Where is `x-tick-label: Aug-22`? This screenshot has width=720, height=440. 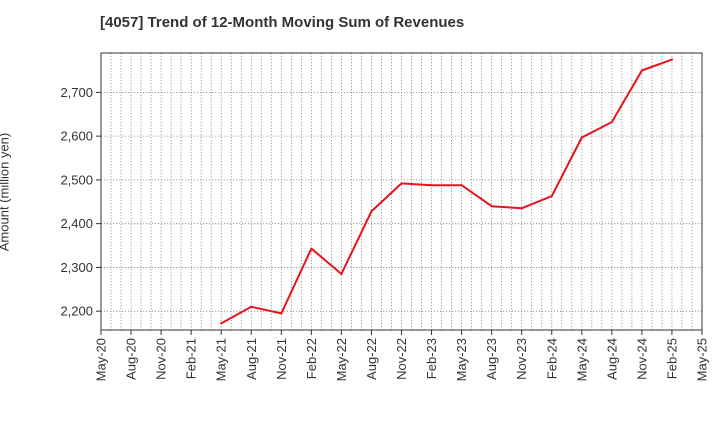 x-tick-label: Aug-22 is located at coordinates (371, 359).